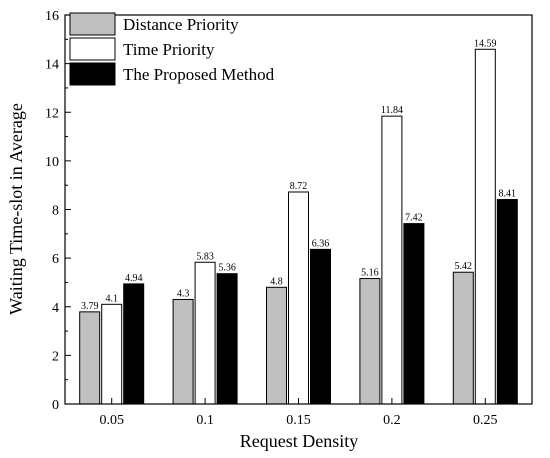 The height and width of the screenshot is (458, 550). Describe the element at coordinates (181, 24) in the screenshot. I see `legend-label-1: Distance Priority` at that location.